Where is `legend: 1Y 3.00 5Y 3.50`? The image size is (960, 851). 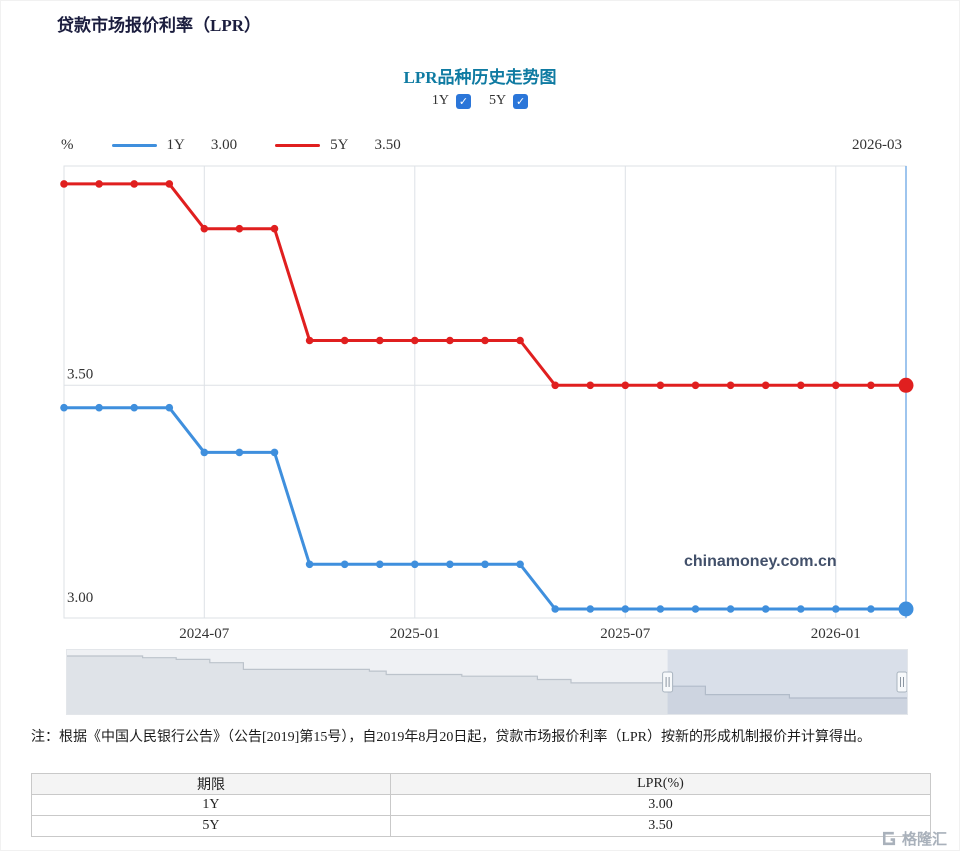 legend: 1Y 3.00 5Y 3.50 is located at coordinates (256, 145).